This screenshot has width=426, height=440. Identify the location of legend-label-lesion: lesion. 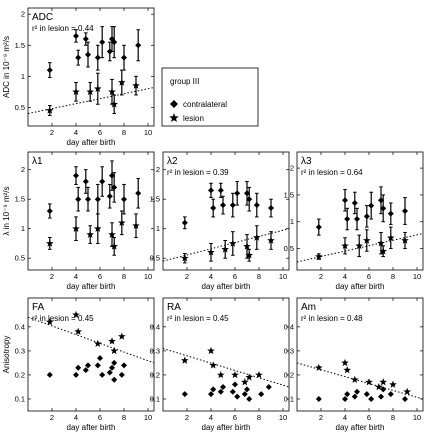
(193, 118).